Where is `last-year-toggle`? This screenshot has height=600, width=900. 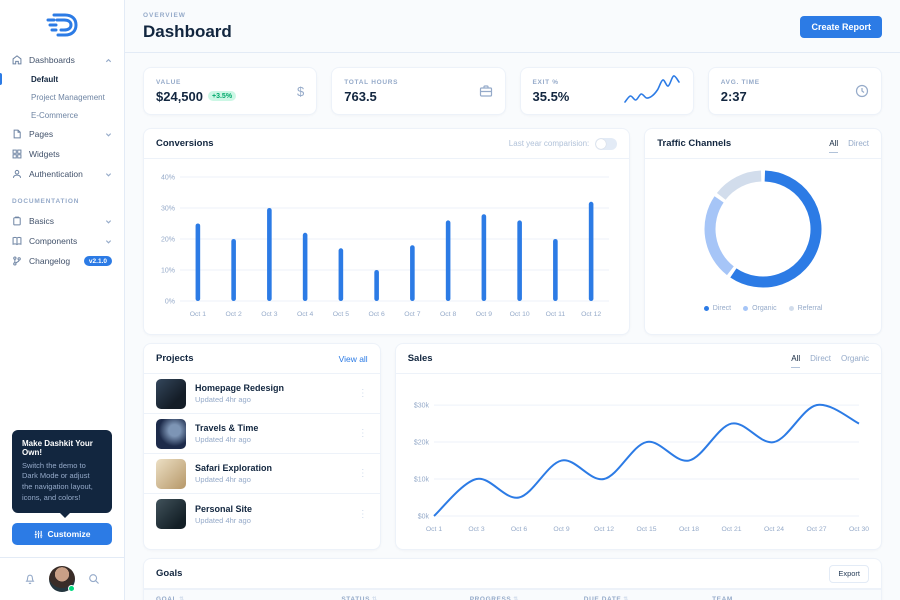 last-year-toggle is located at coordinates (606, 143).